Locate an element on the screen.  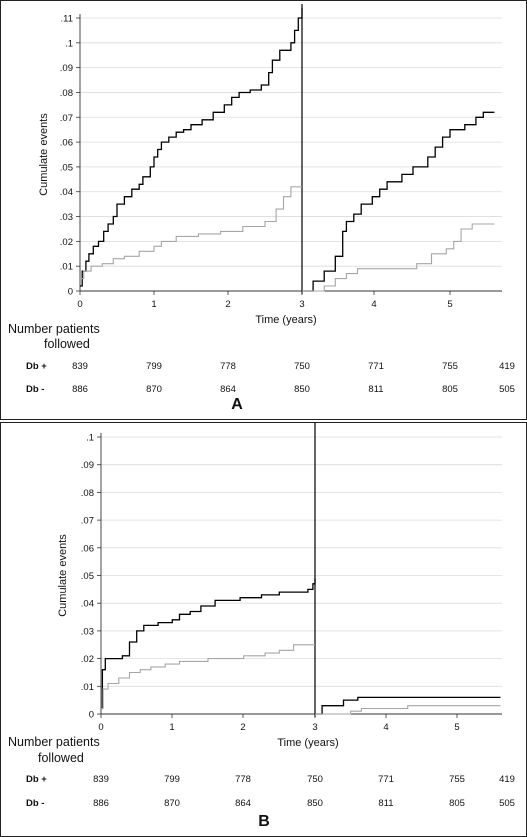
panel-label: A is located at coordinates (237, 404).